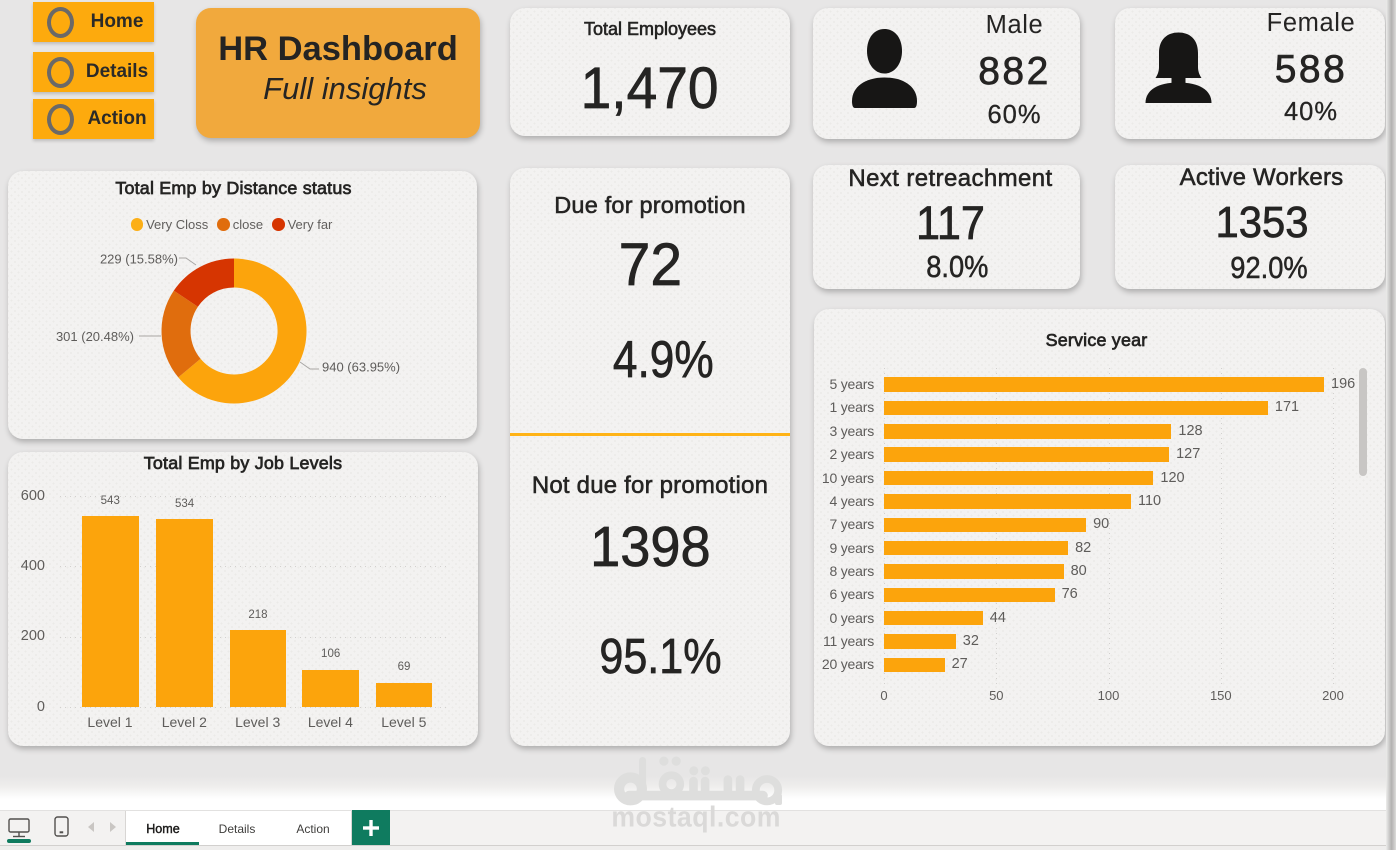 The image size is (1396, 850). What do you see at coordinates (361, 367) in the screenshot?
I see `svg-text: 940 (63.95%)` at bounding box center [361, 367].